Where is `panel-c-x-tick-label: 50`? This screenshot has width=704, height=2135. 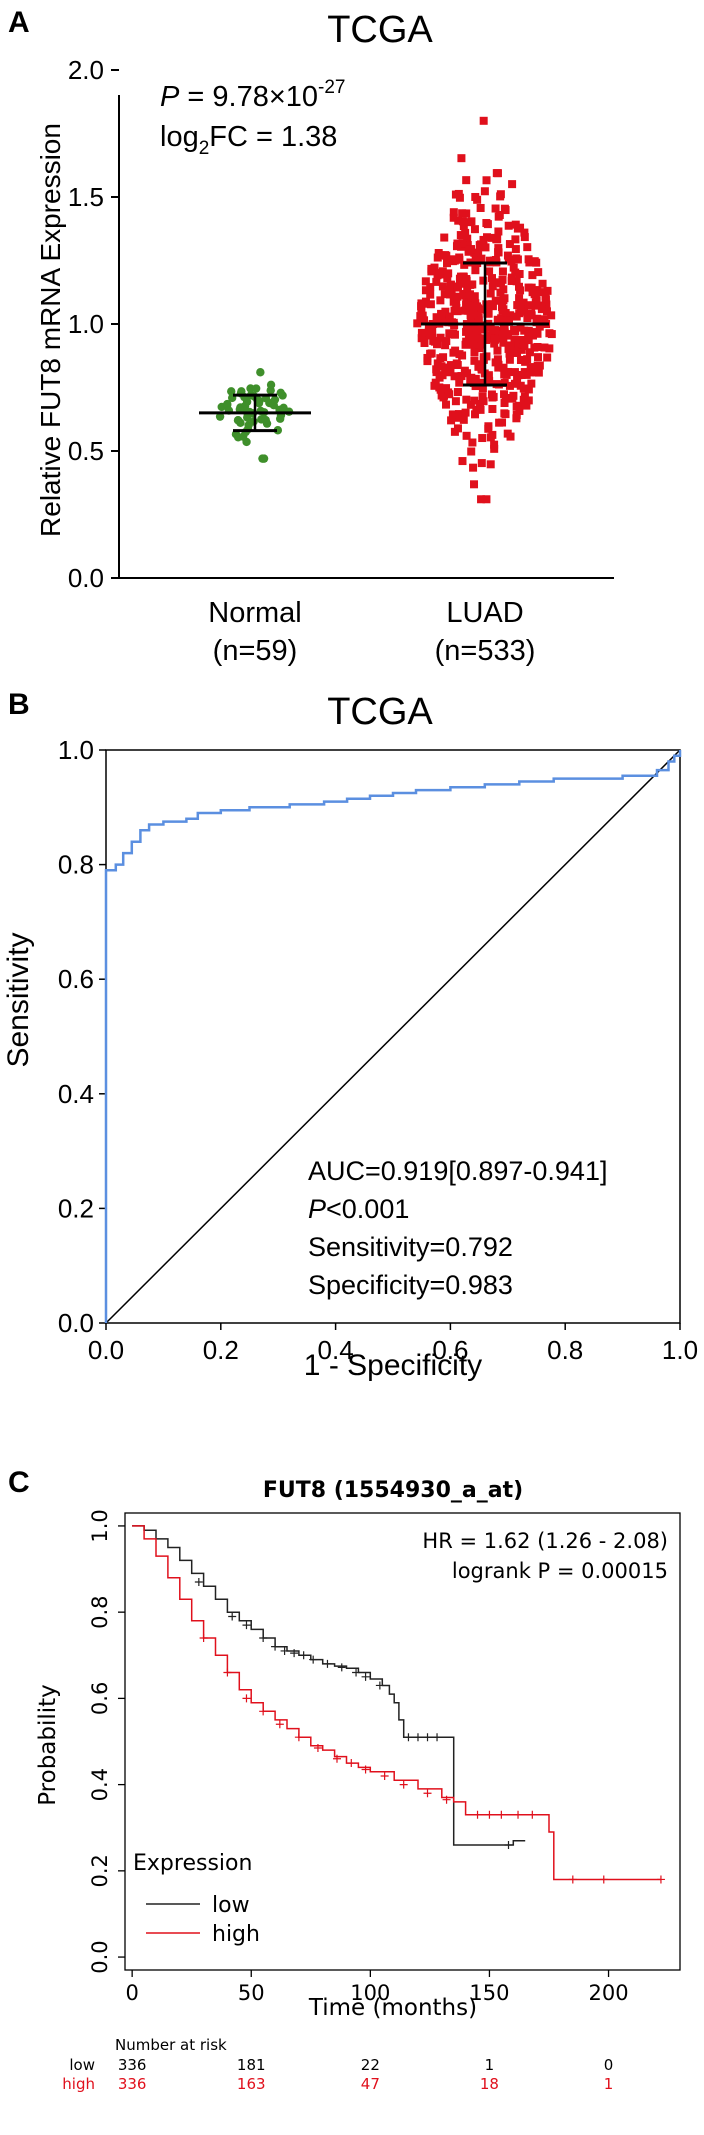 panel-c-x-tick-label: 50 is located at coordinates (251, 1993).